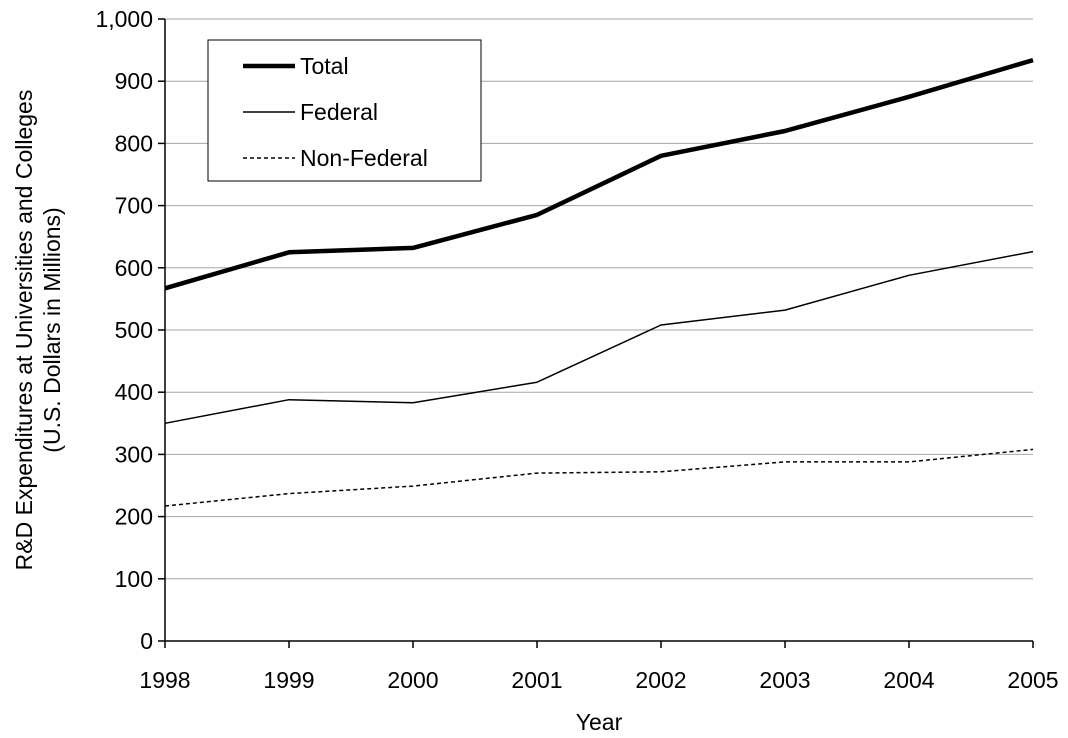 This screenshot has width=1068, height=738. What do you see at coordinates (364, 158) in the screenshot?
I see `legend-label: Non-Federal` at bounding box center [364, 158].